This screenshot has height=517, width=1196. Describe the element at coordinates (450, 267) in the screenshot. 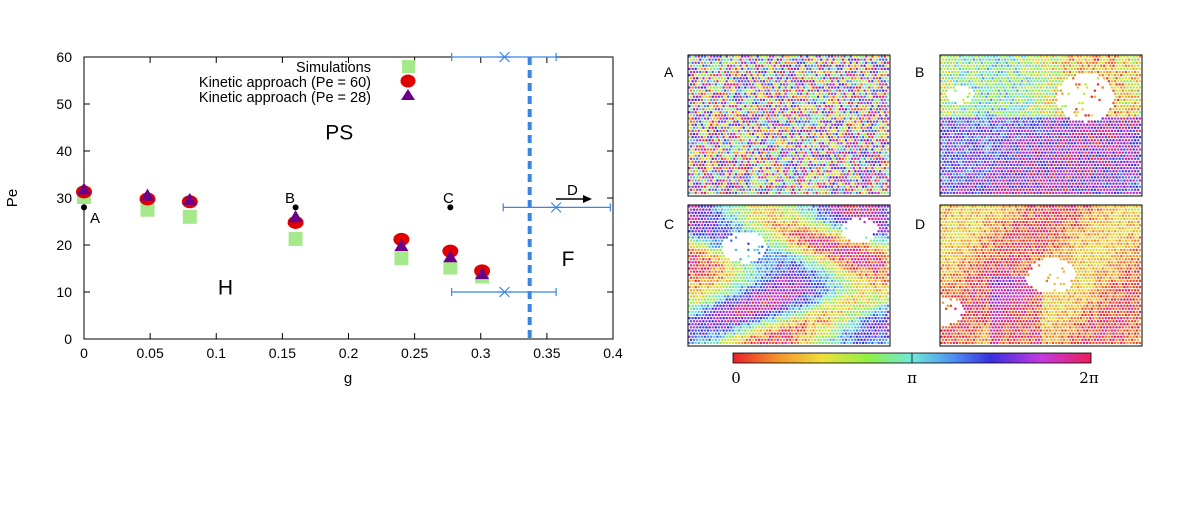

I see `marker-simulations` at that location.